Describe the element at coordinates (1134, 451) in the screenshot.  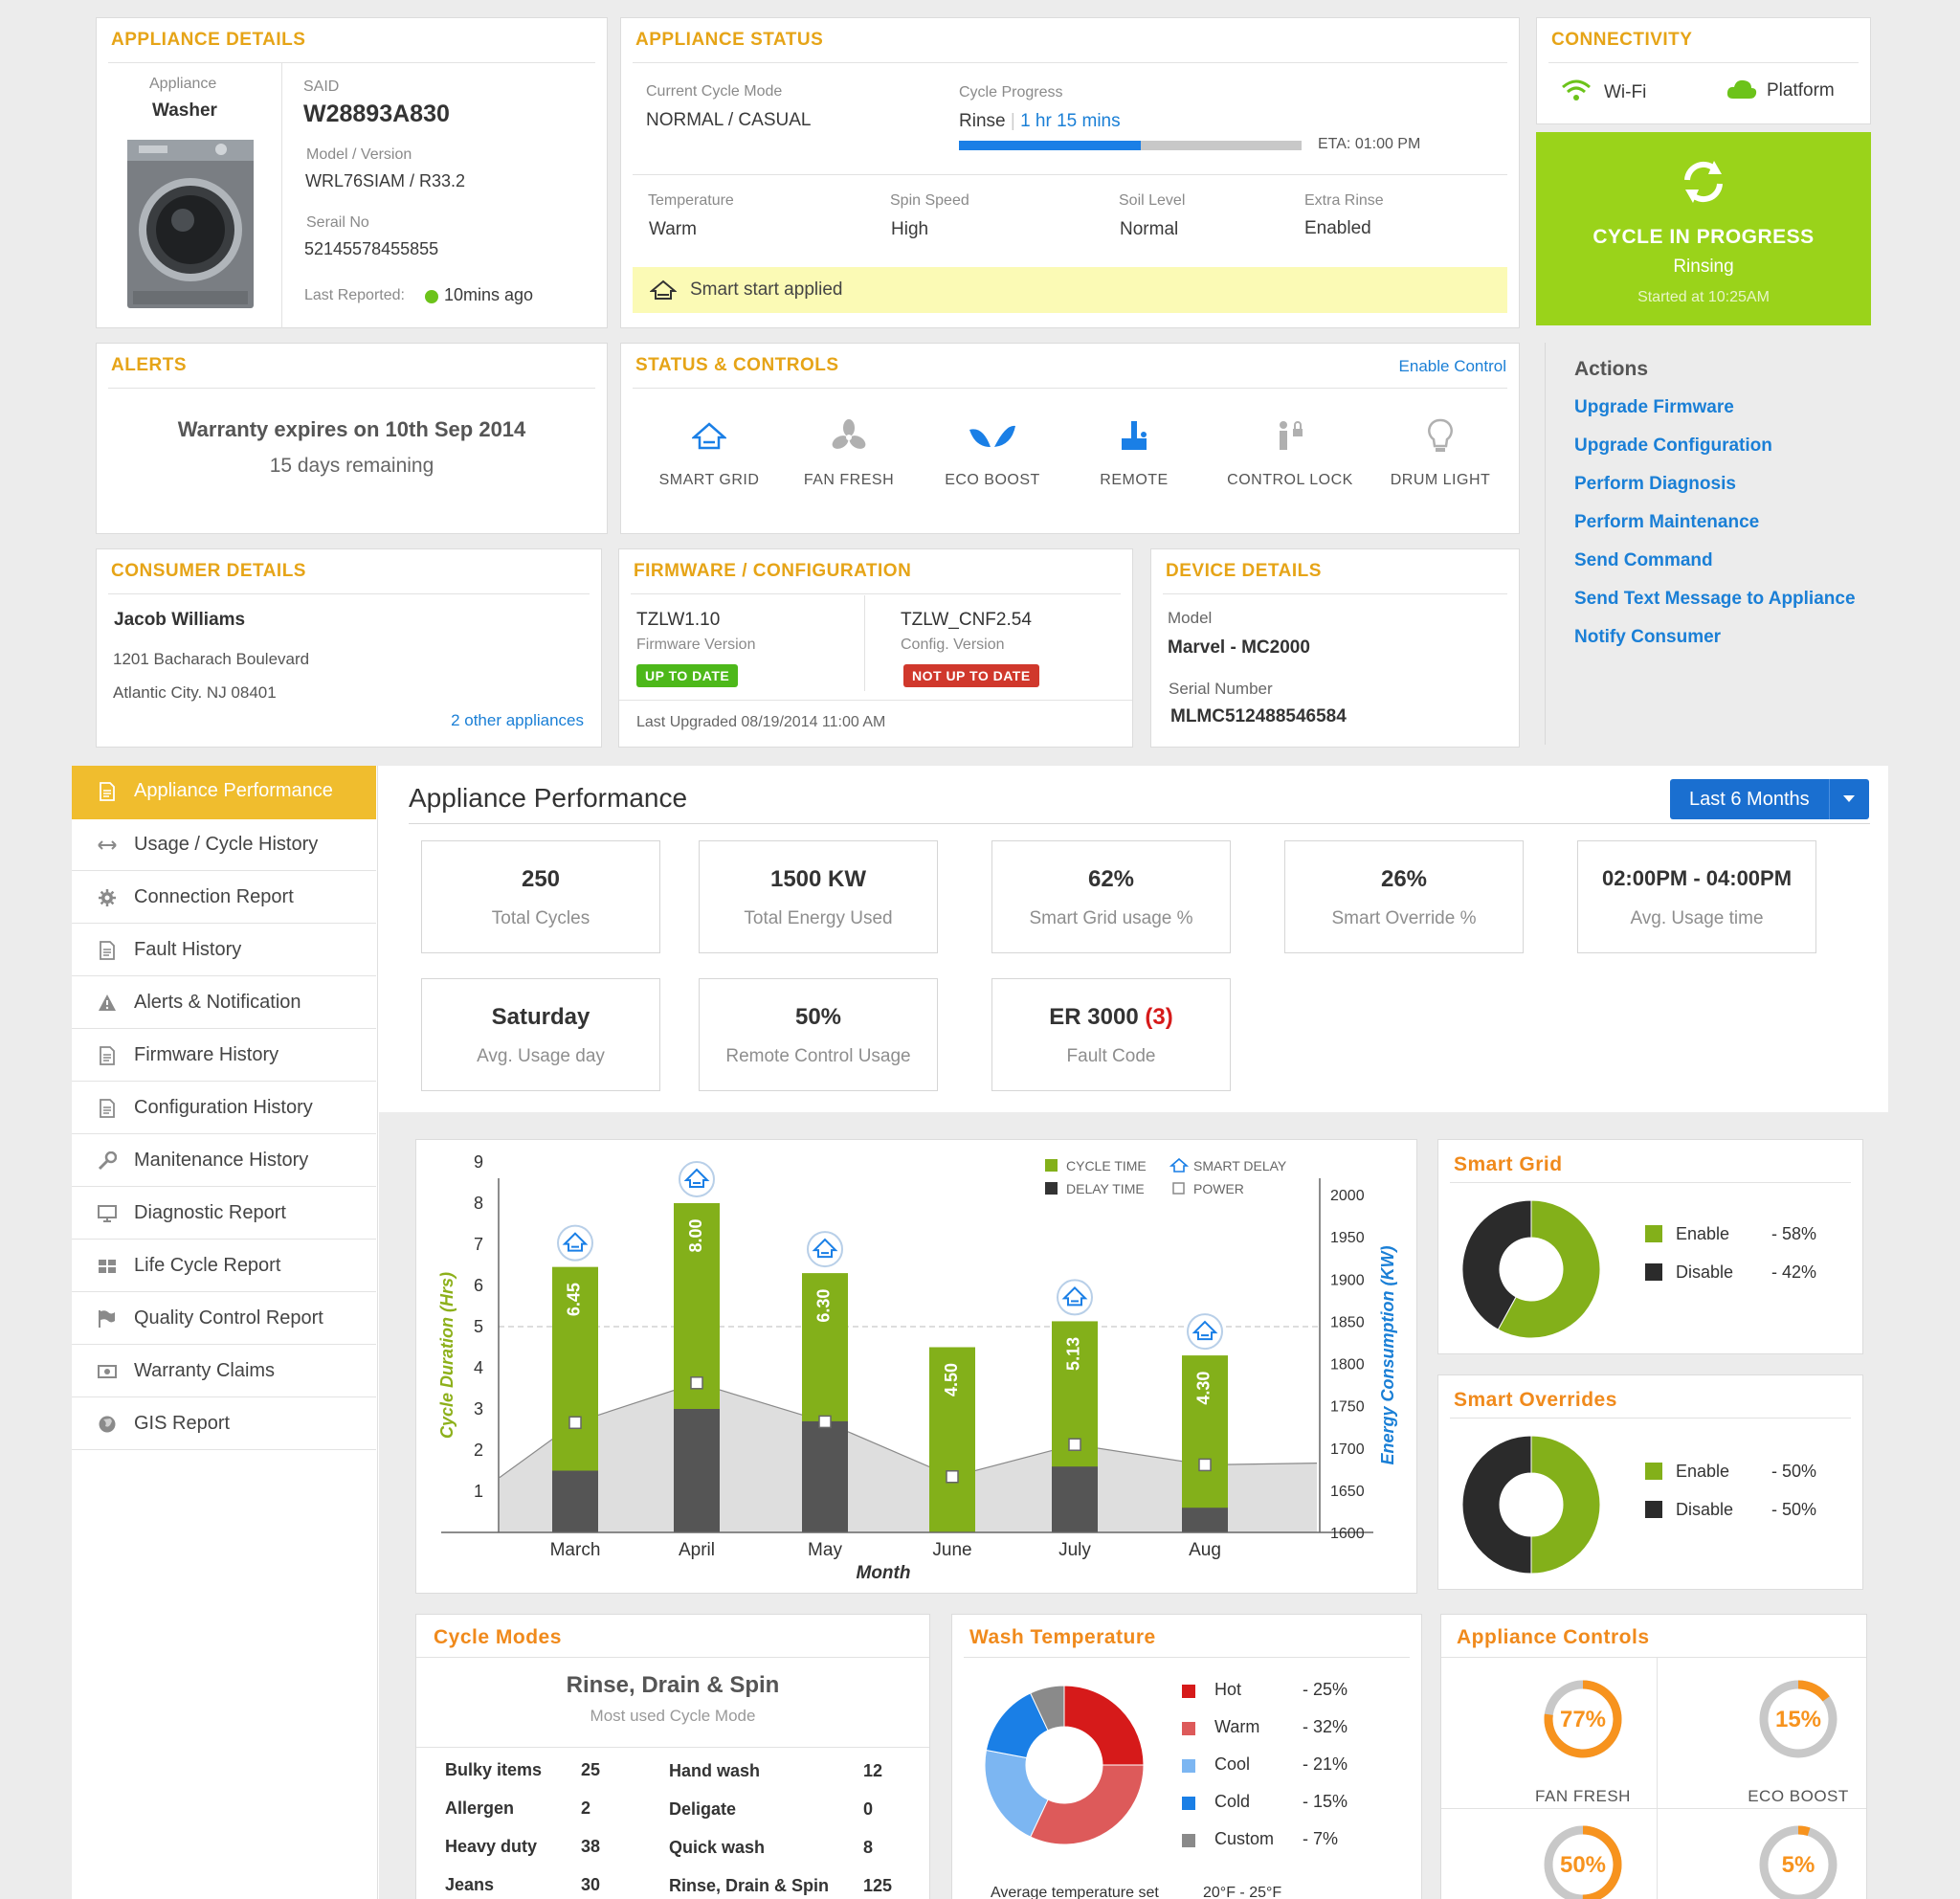
I see `control-remote: REMOTE` at that location.